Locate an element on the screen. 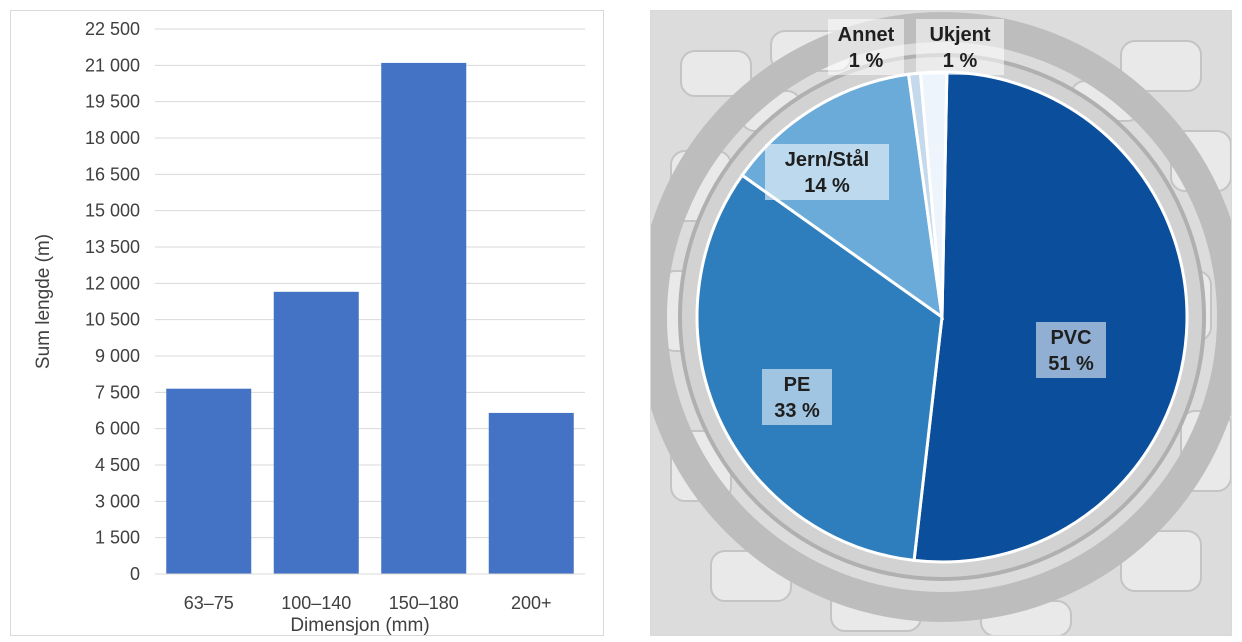 This screenshot has height=642, width=1242. y-tick-label: 18 000 is located at coordinates (112, 138).